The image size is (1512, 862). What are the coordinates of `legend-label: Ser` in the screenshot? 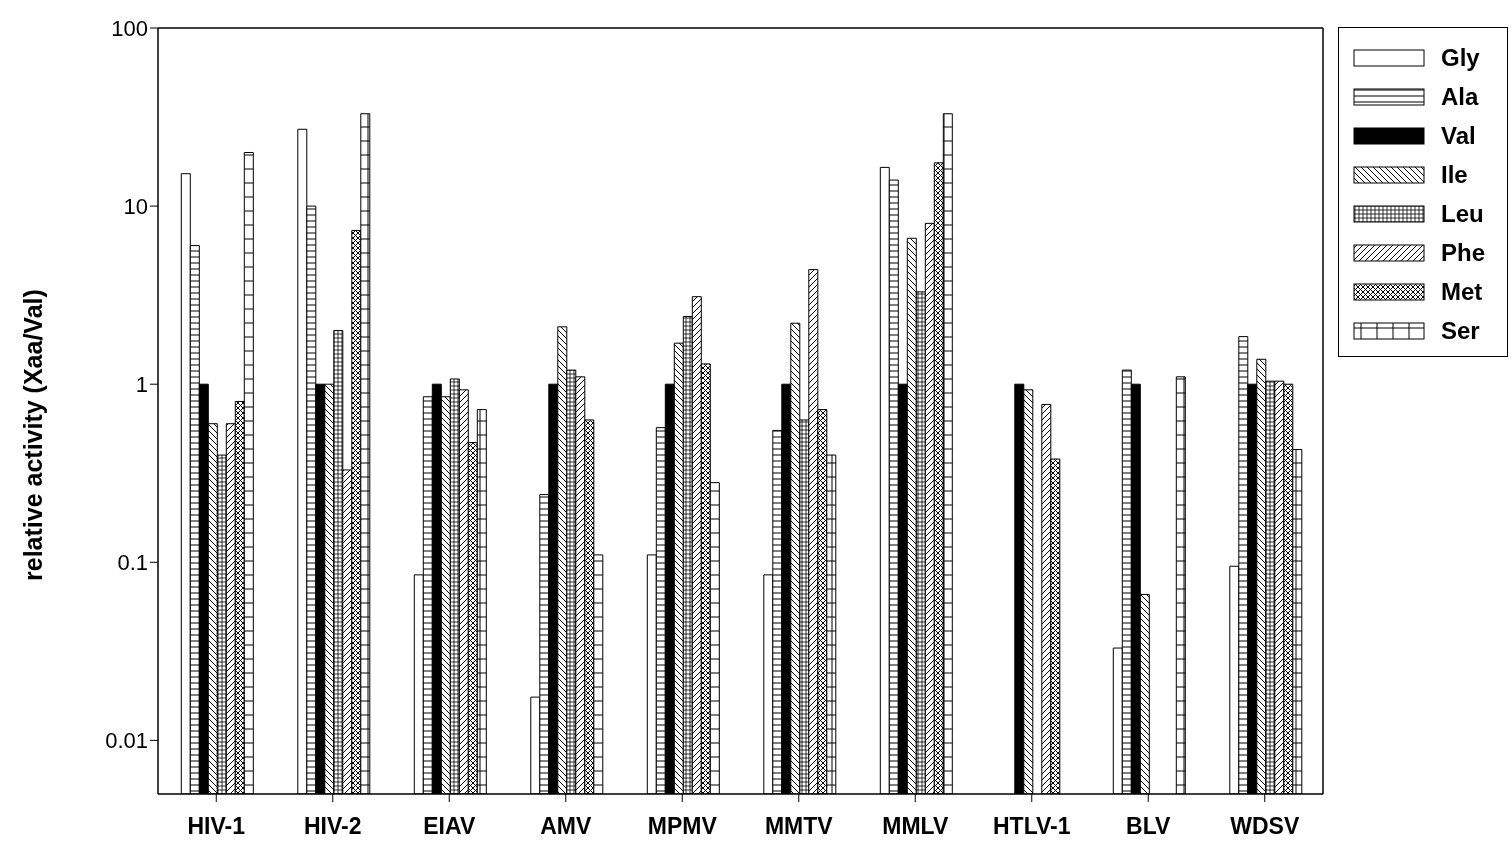 It's located at (1460, 330).